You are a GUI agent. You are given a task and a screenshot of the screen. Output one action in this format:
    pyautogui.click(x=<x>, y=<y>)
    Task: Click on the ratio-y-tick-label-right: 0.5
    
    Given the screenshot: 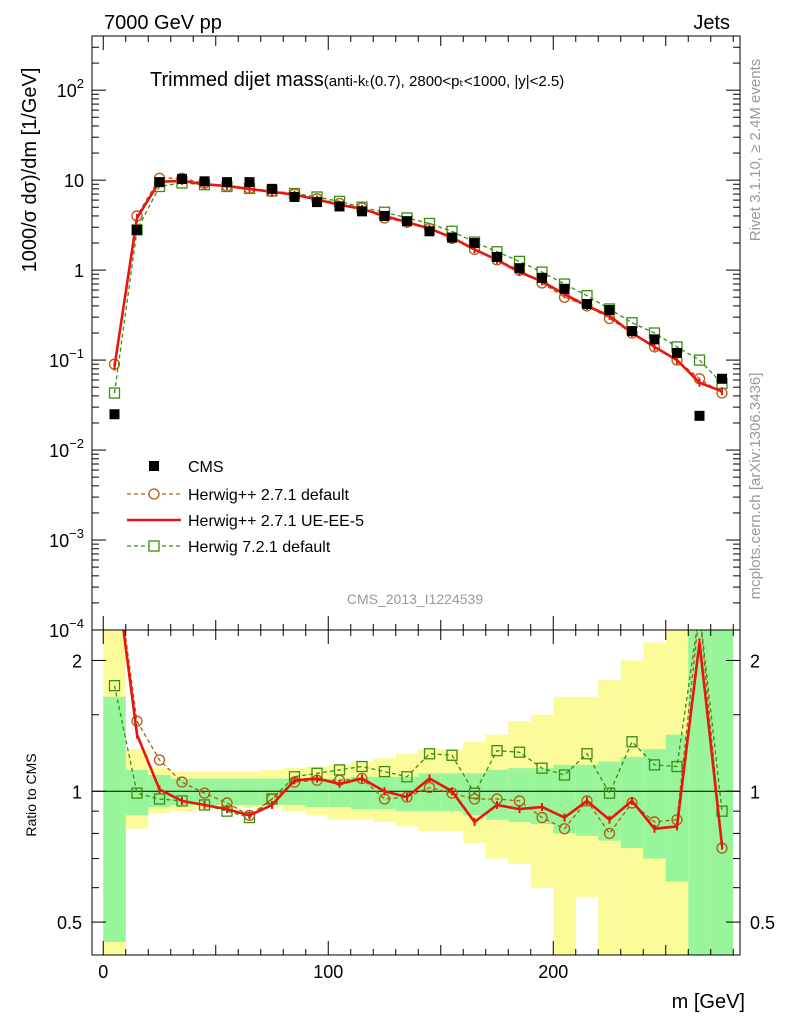 What is the action you would take?
    pyautogui.click(x=762, y=923)
    